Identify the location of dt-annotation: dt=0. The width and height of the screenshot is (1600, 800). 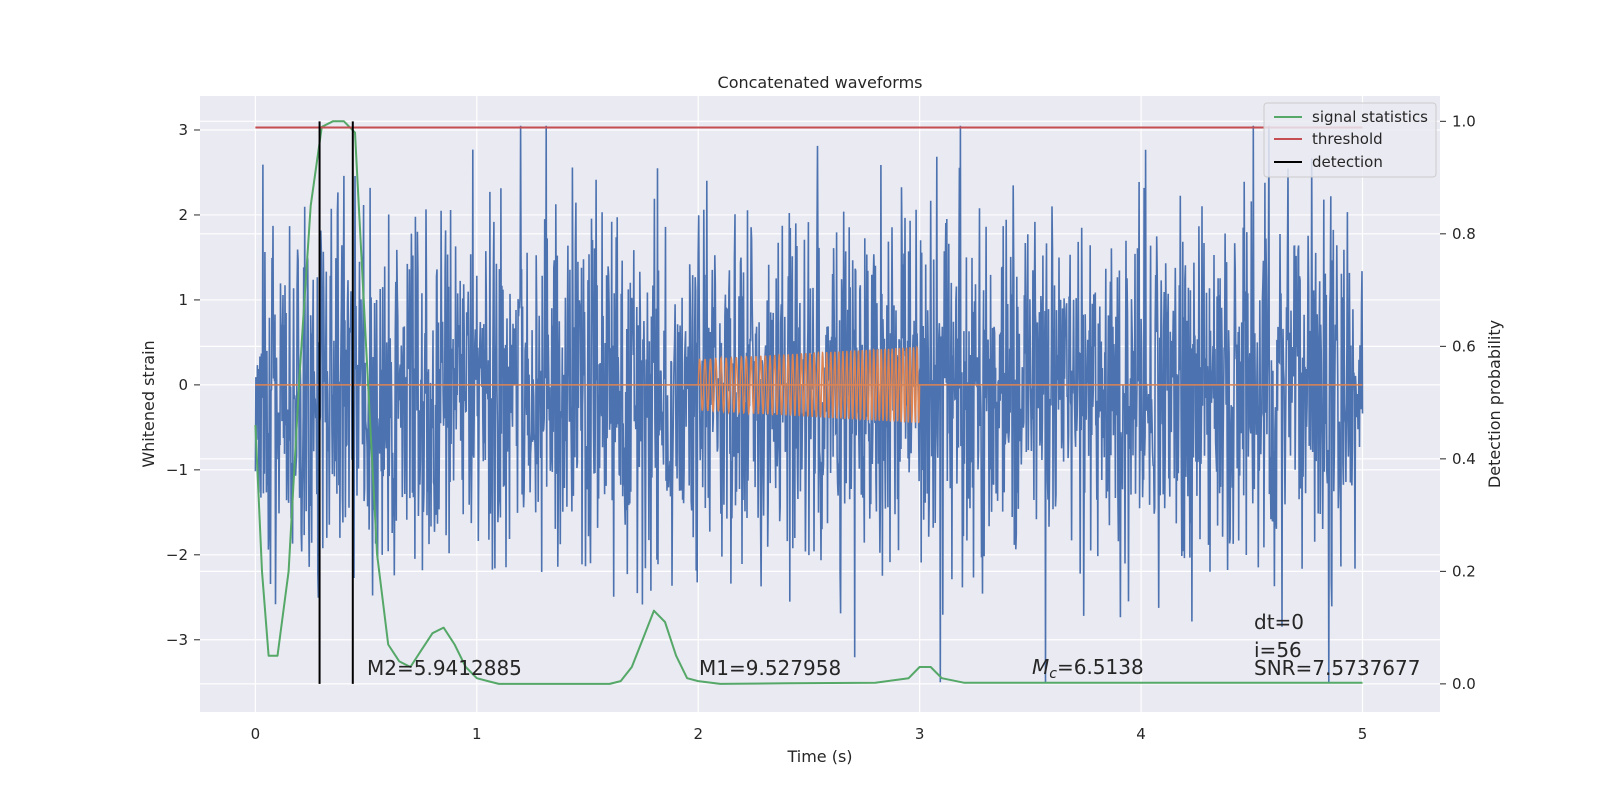
(1279, 622).